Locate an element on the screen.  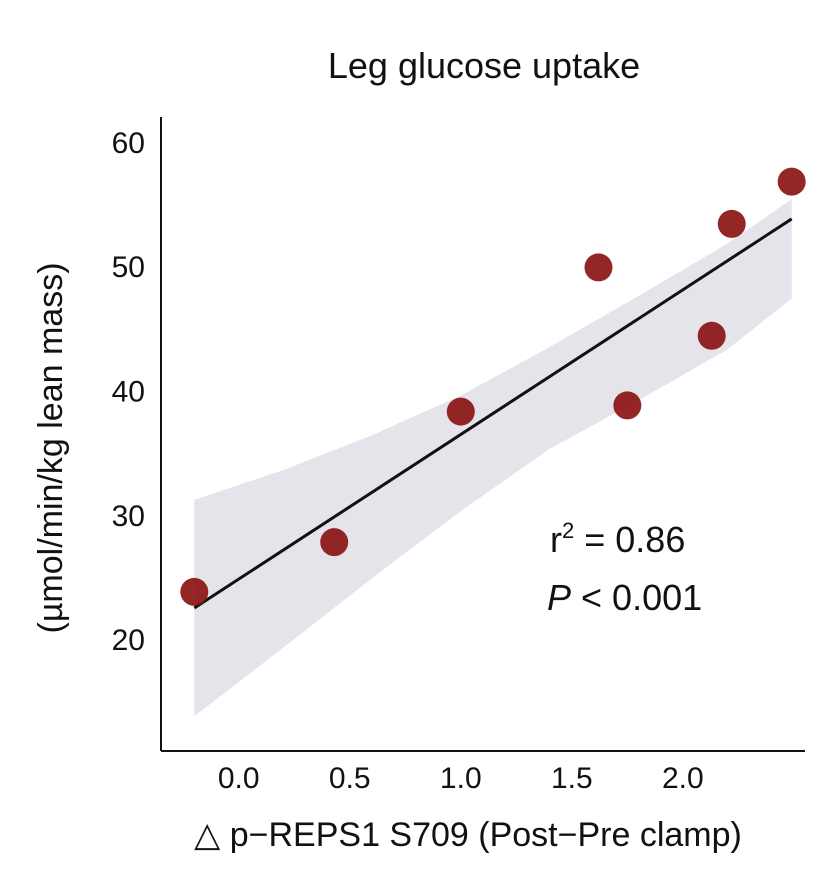
y-tick-label: 50 is located at coordinates (128, 267).